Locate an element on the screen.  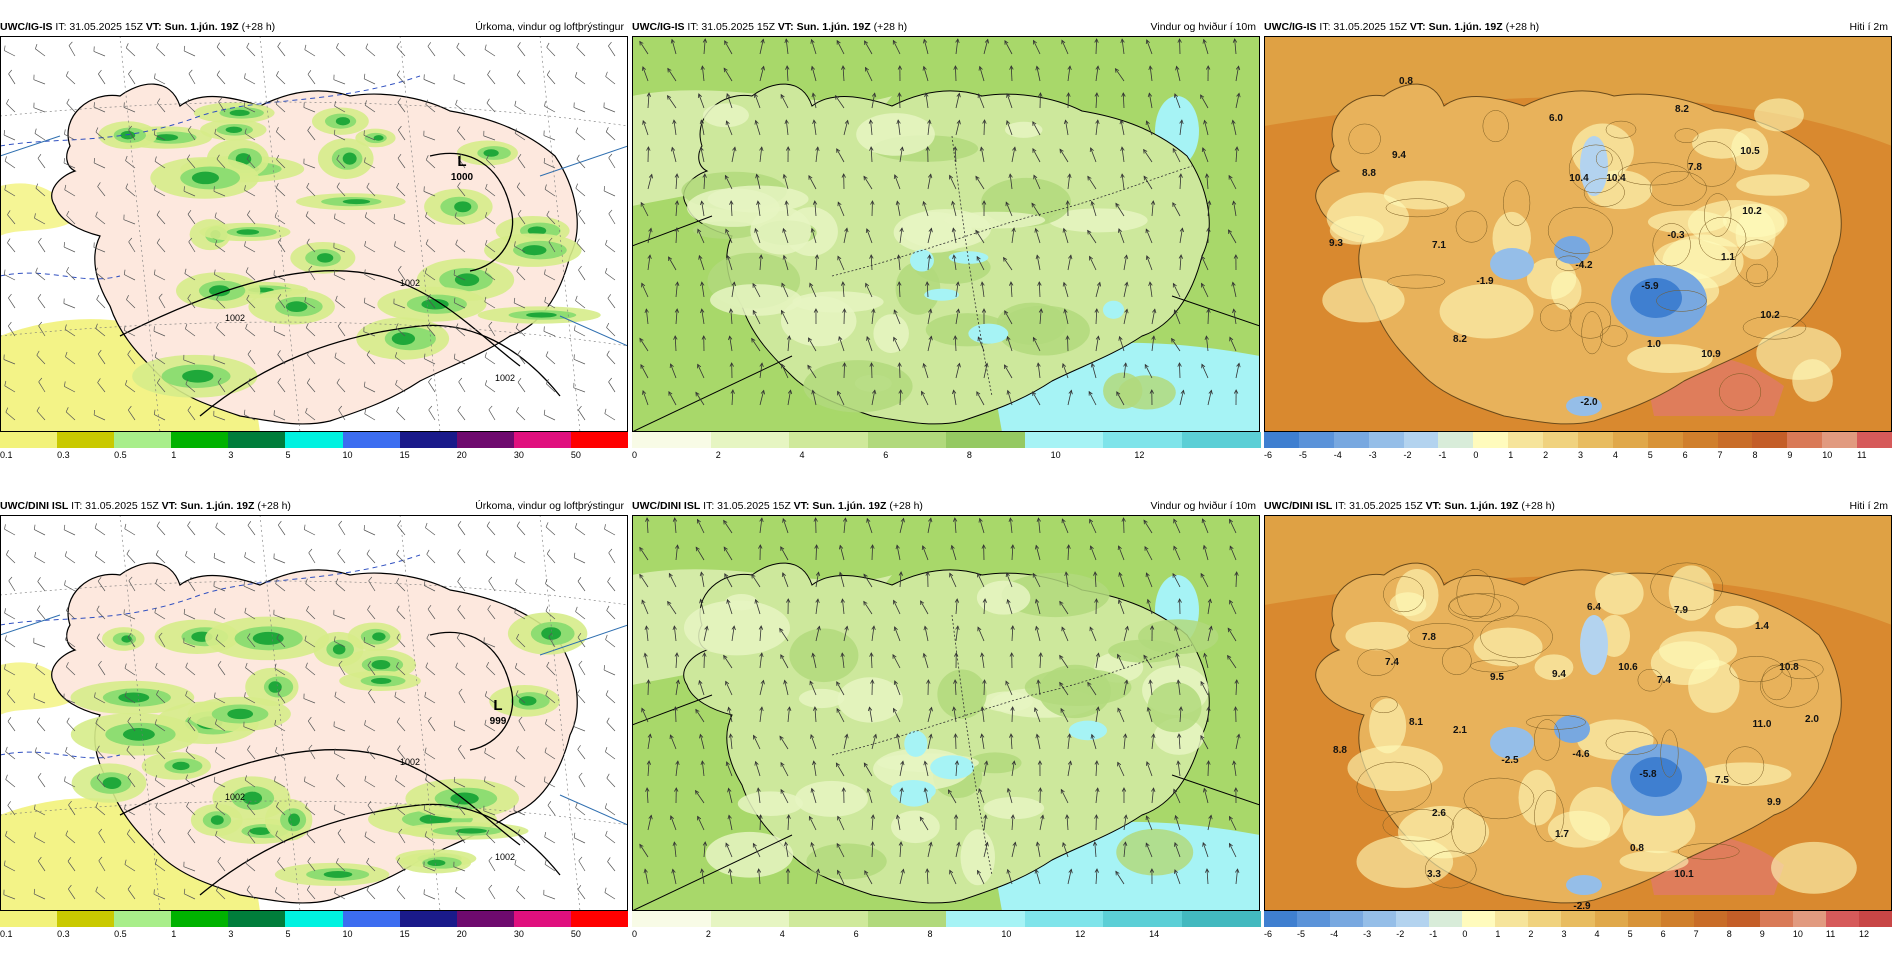
scale-tick-label: 14 is located at coordinates (1154, 934).